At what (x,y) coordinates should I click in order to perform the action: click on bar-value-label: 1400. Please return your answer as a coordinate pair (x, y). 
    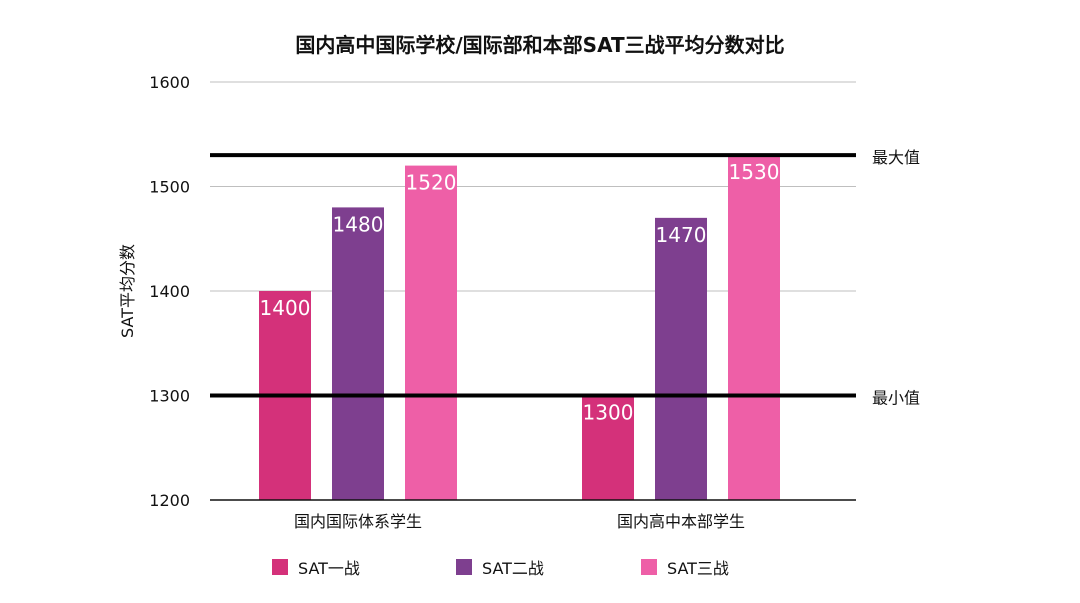
    Looking at the image, I should click on (285, 308).